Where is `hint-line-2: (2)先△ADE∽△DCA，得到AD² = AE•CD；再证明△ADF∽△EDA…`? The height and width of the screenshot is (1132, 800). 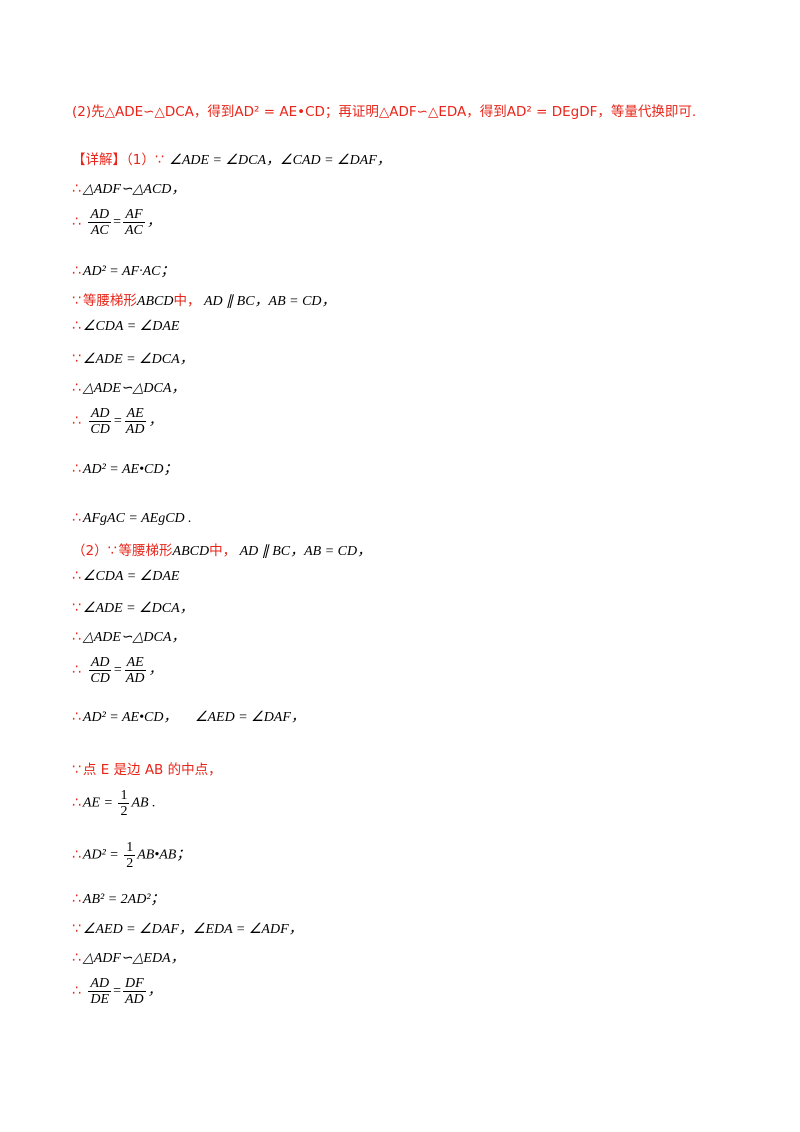
hint-line-2: (2)先△ADE∽△DCA，得到AD² = AE•CD；再证明△ADF∽△EDA… is located at coordinates (384, 110).